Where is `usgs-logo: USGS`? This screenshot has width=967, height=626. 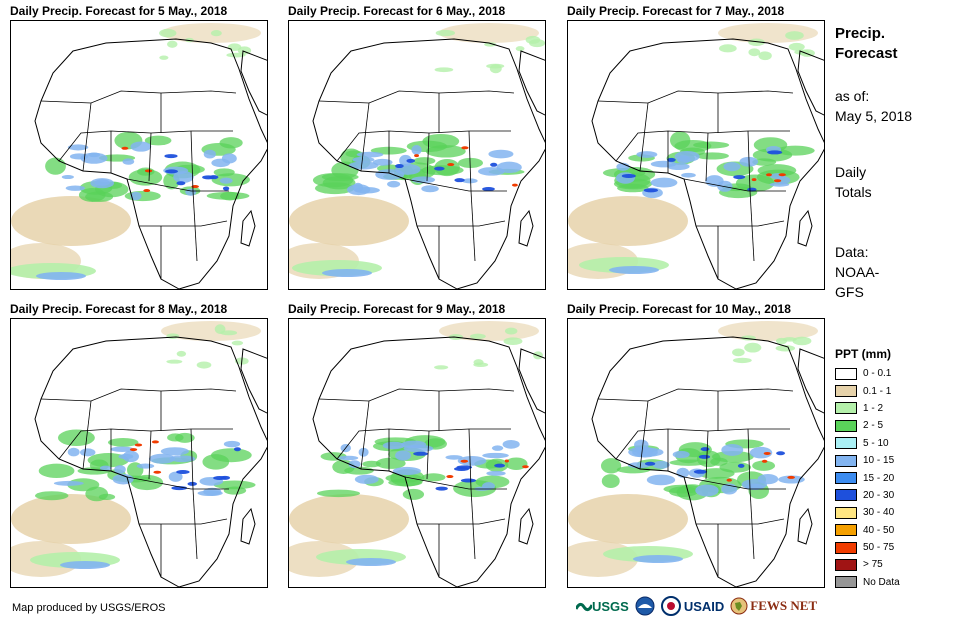
usgs-logo: USGS is located at coordinates (602, 606).